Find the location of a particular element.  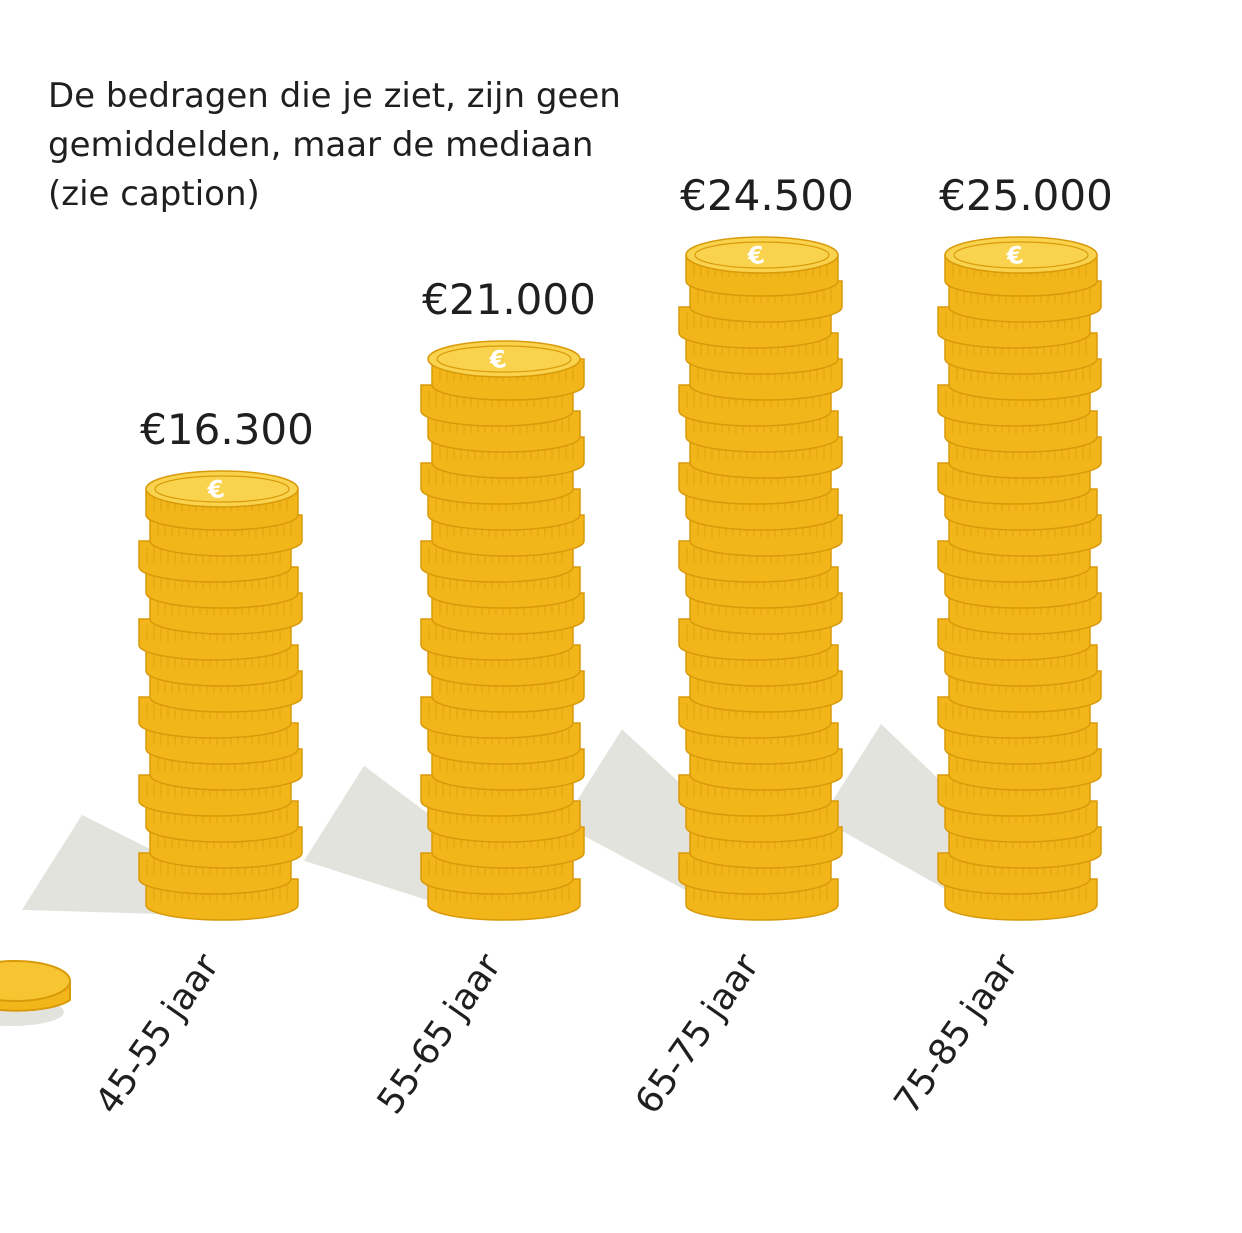

chart-note-line: De bedragen die je ziet, zijn geen is located at coordinates (334, 96).